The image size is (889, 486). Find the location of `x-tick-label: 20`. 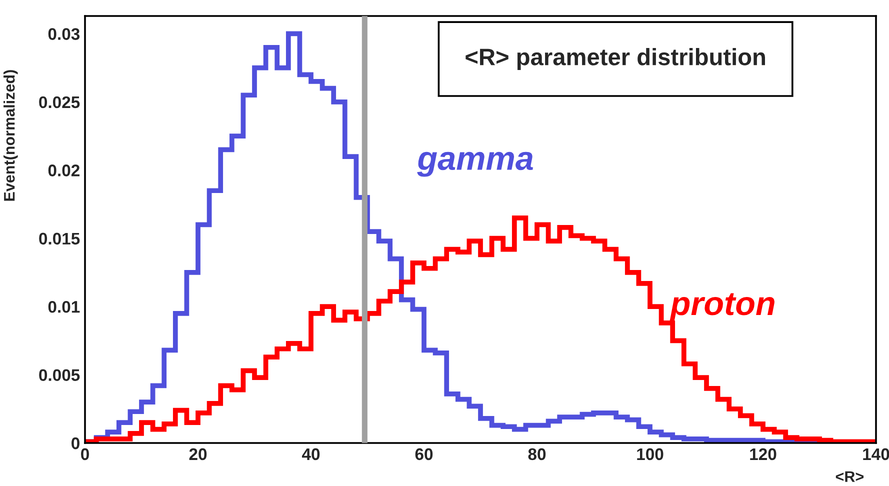

x-tick-label: 20 is located at coordinates (198, 454).